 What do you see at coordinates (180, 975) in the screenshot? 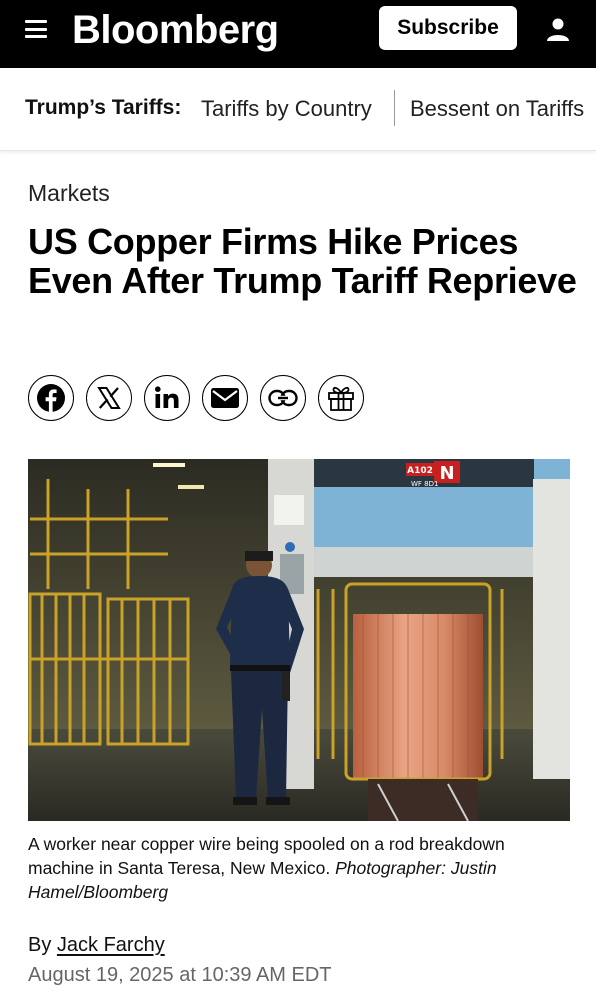
I see `publish-timestamp: August 19, 2025 at 10:39 AM EDT` at bounding box center [180, 975].